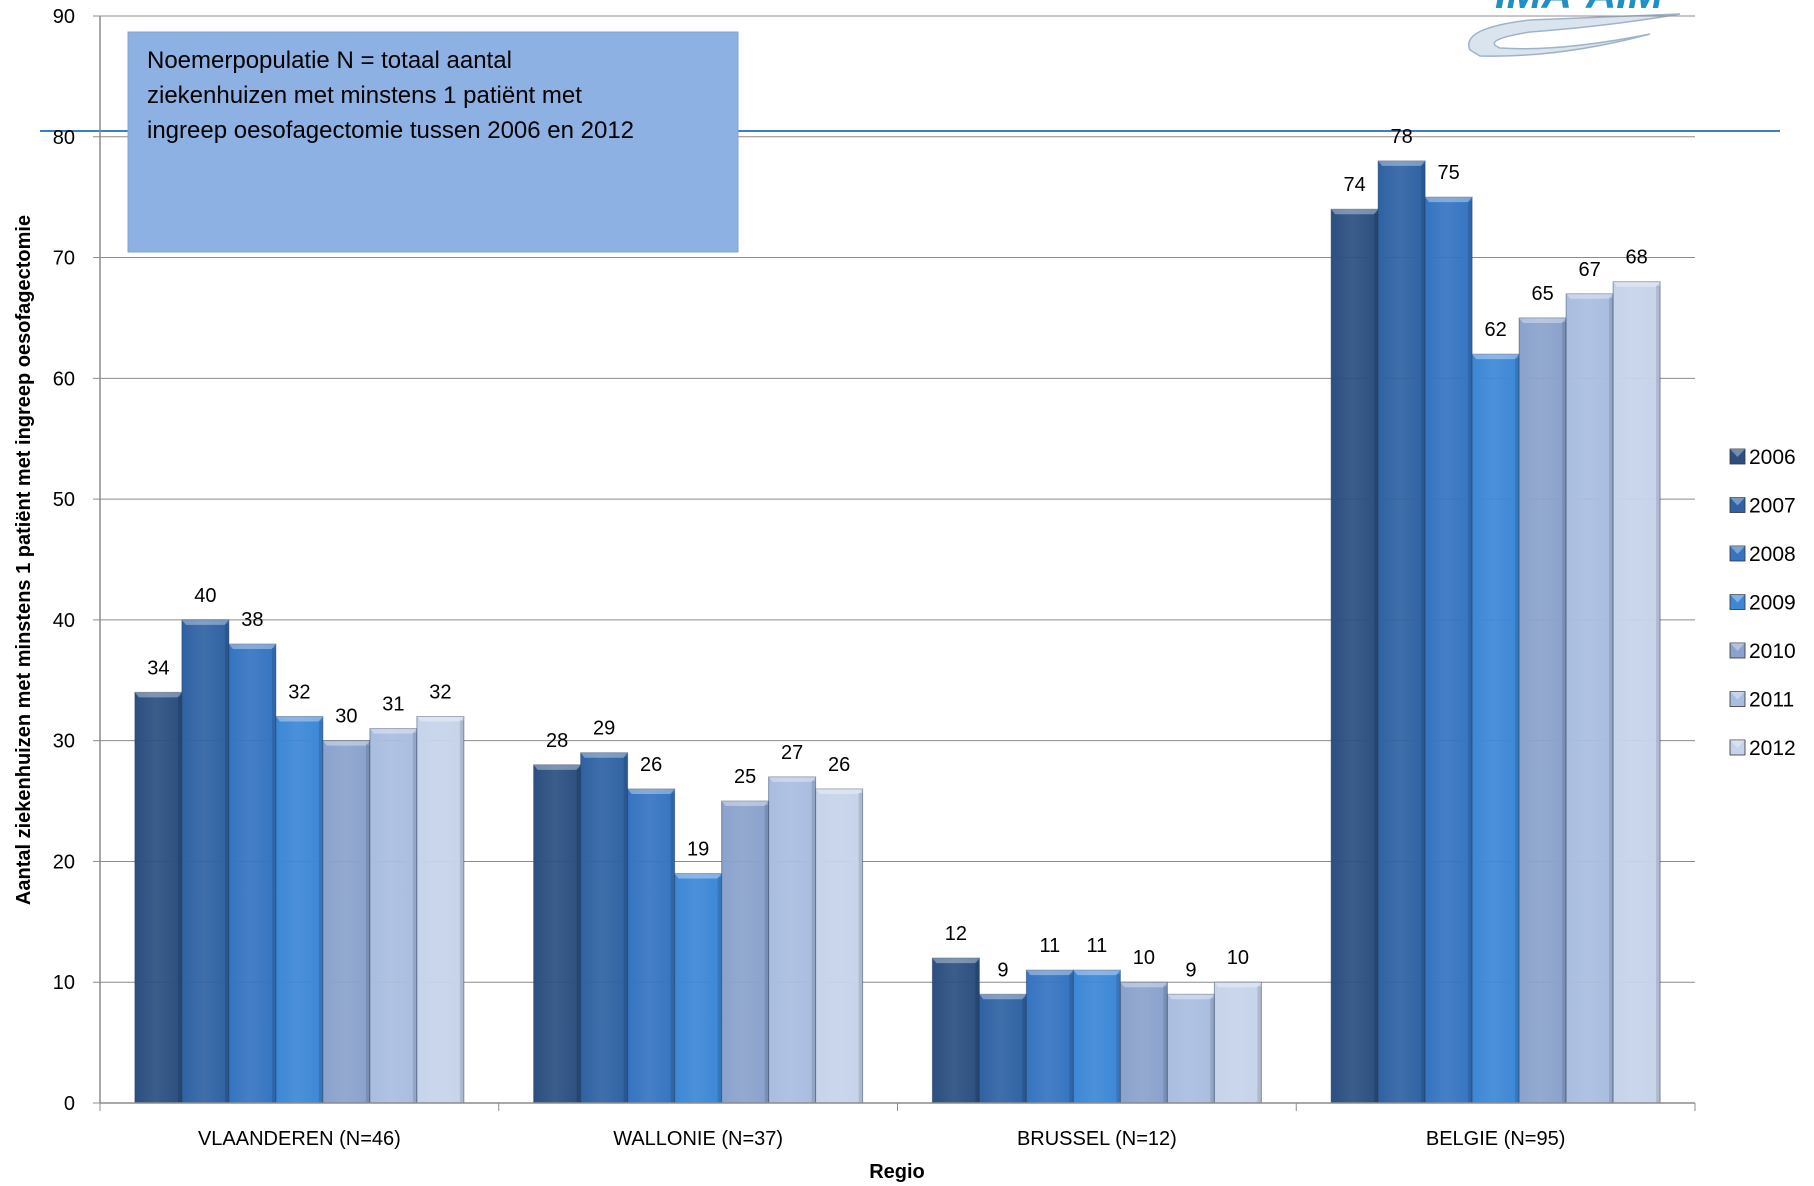  I want to click on annotation-background, so click(433, 142).